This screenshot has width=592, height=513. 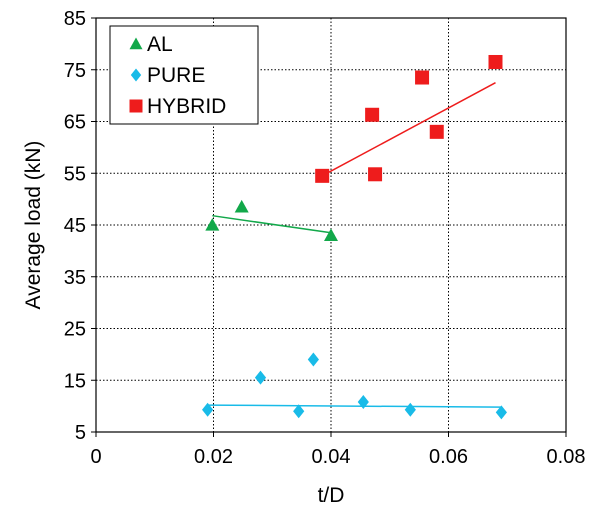 I want to click on x-tick-label: 0.04, so click(x=331, y=457).